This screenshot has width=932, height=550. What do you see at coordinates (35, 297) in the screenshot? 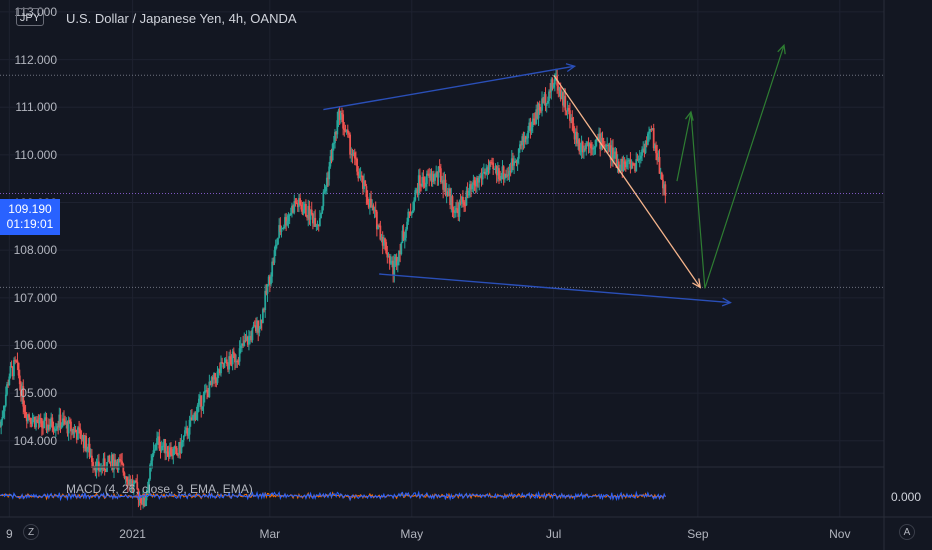
I see `price-tick-label: 107.000` at bounding box center [35, 297].